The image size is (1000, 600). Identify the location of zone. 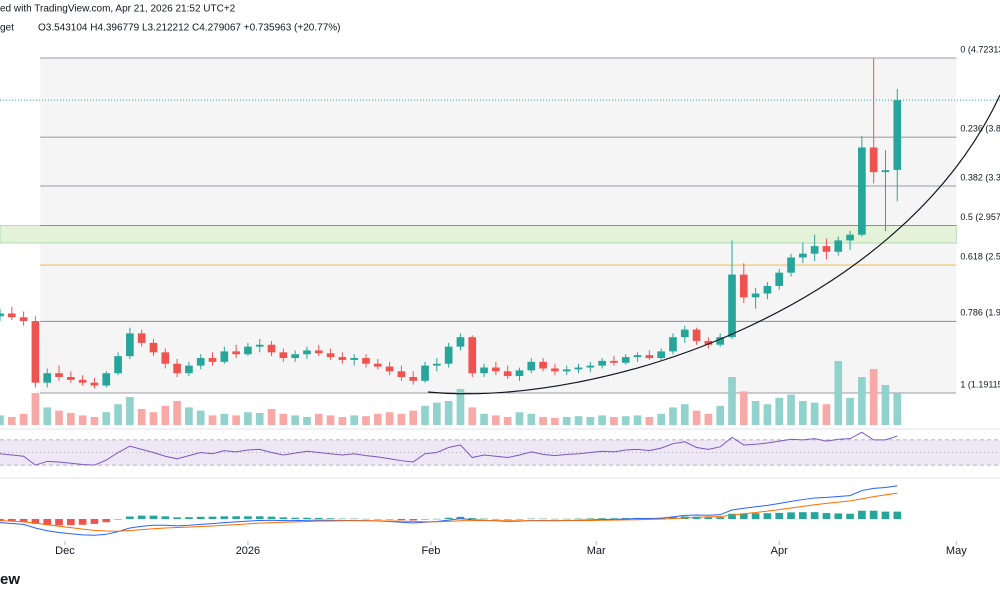
(478, 234).